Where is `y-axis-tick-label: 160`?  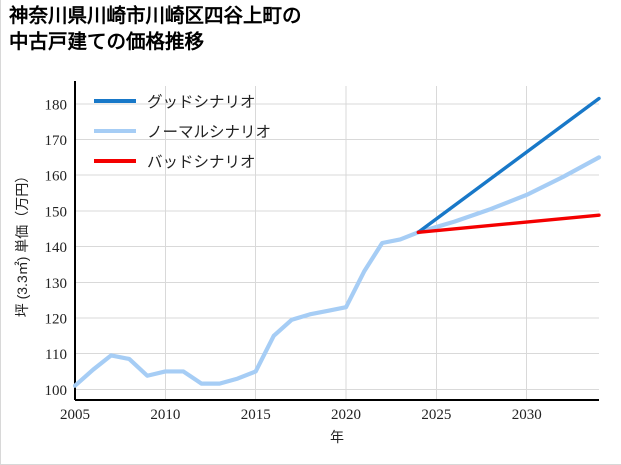 y-axis-tick-label: 160 is located at coordinates (56, 177).